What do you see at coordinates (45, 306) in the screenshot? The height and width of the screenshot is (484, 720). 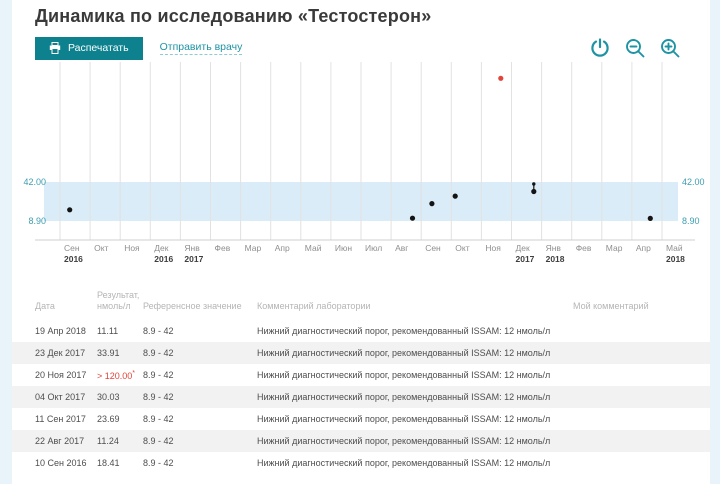 I see `column-header: Дата` at bounding box center [45, 306].